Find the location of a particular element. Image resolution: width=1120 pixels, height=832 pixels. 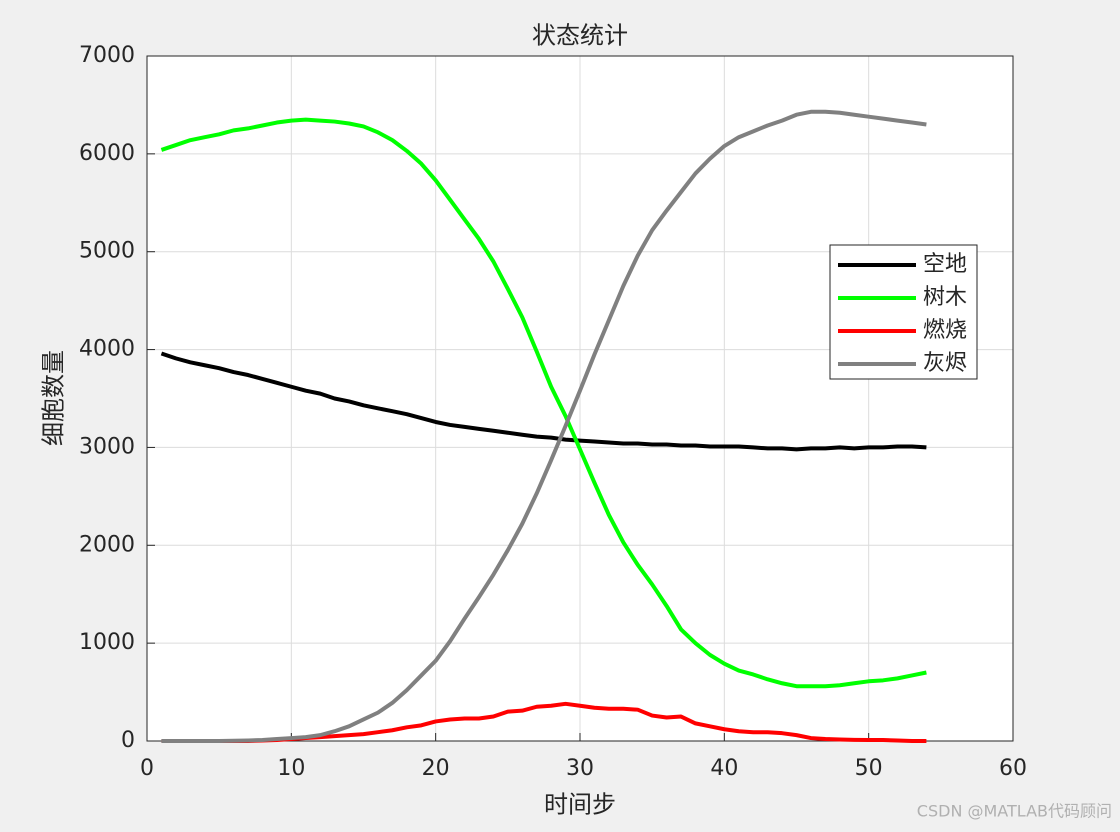

legend-label: 灰烬 is located at coordinates (945, 363).